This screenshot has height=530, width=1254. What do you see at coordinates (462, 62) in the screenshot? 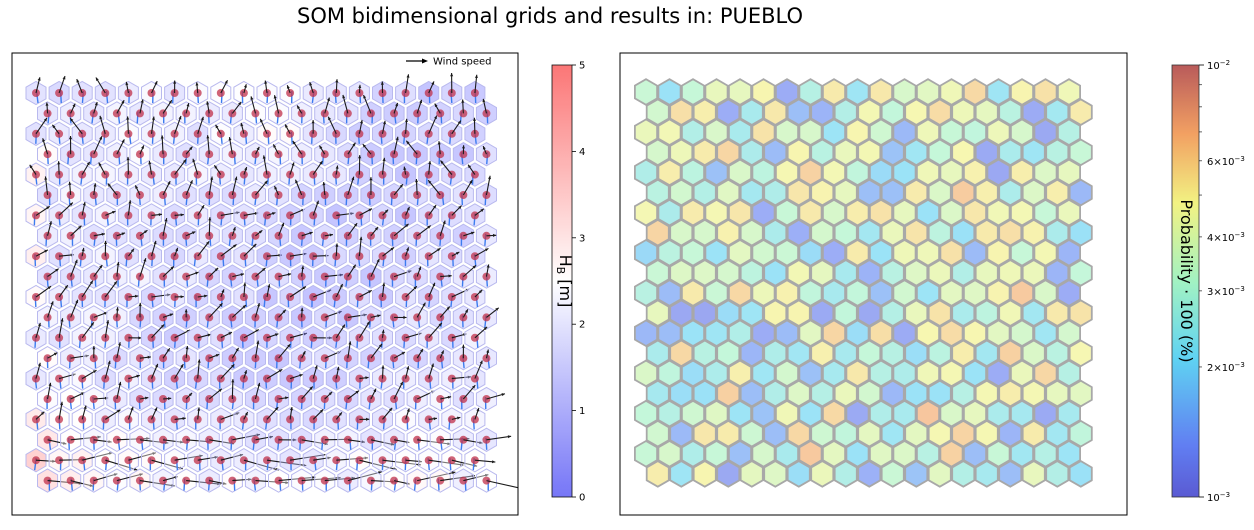
I see `legend-label: Wind speed` at bounding box center [462, 62].